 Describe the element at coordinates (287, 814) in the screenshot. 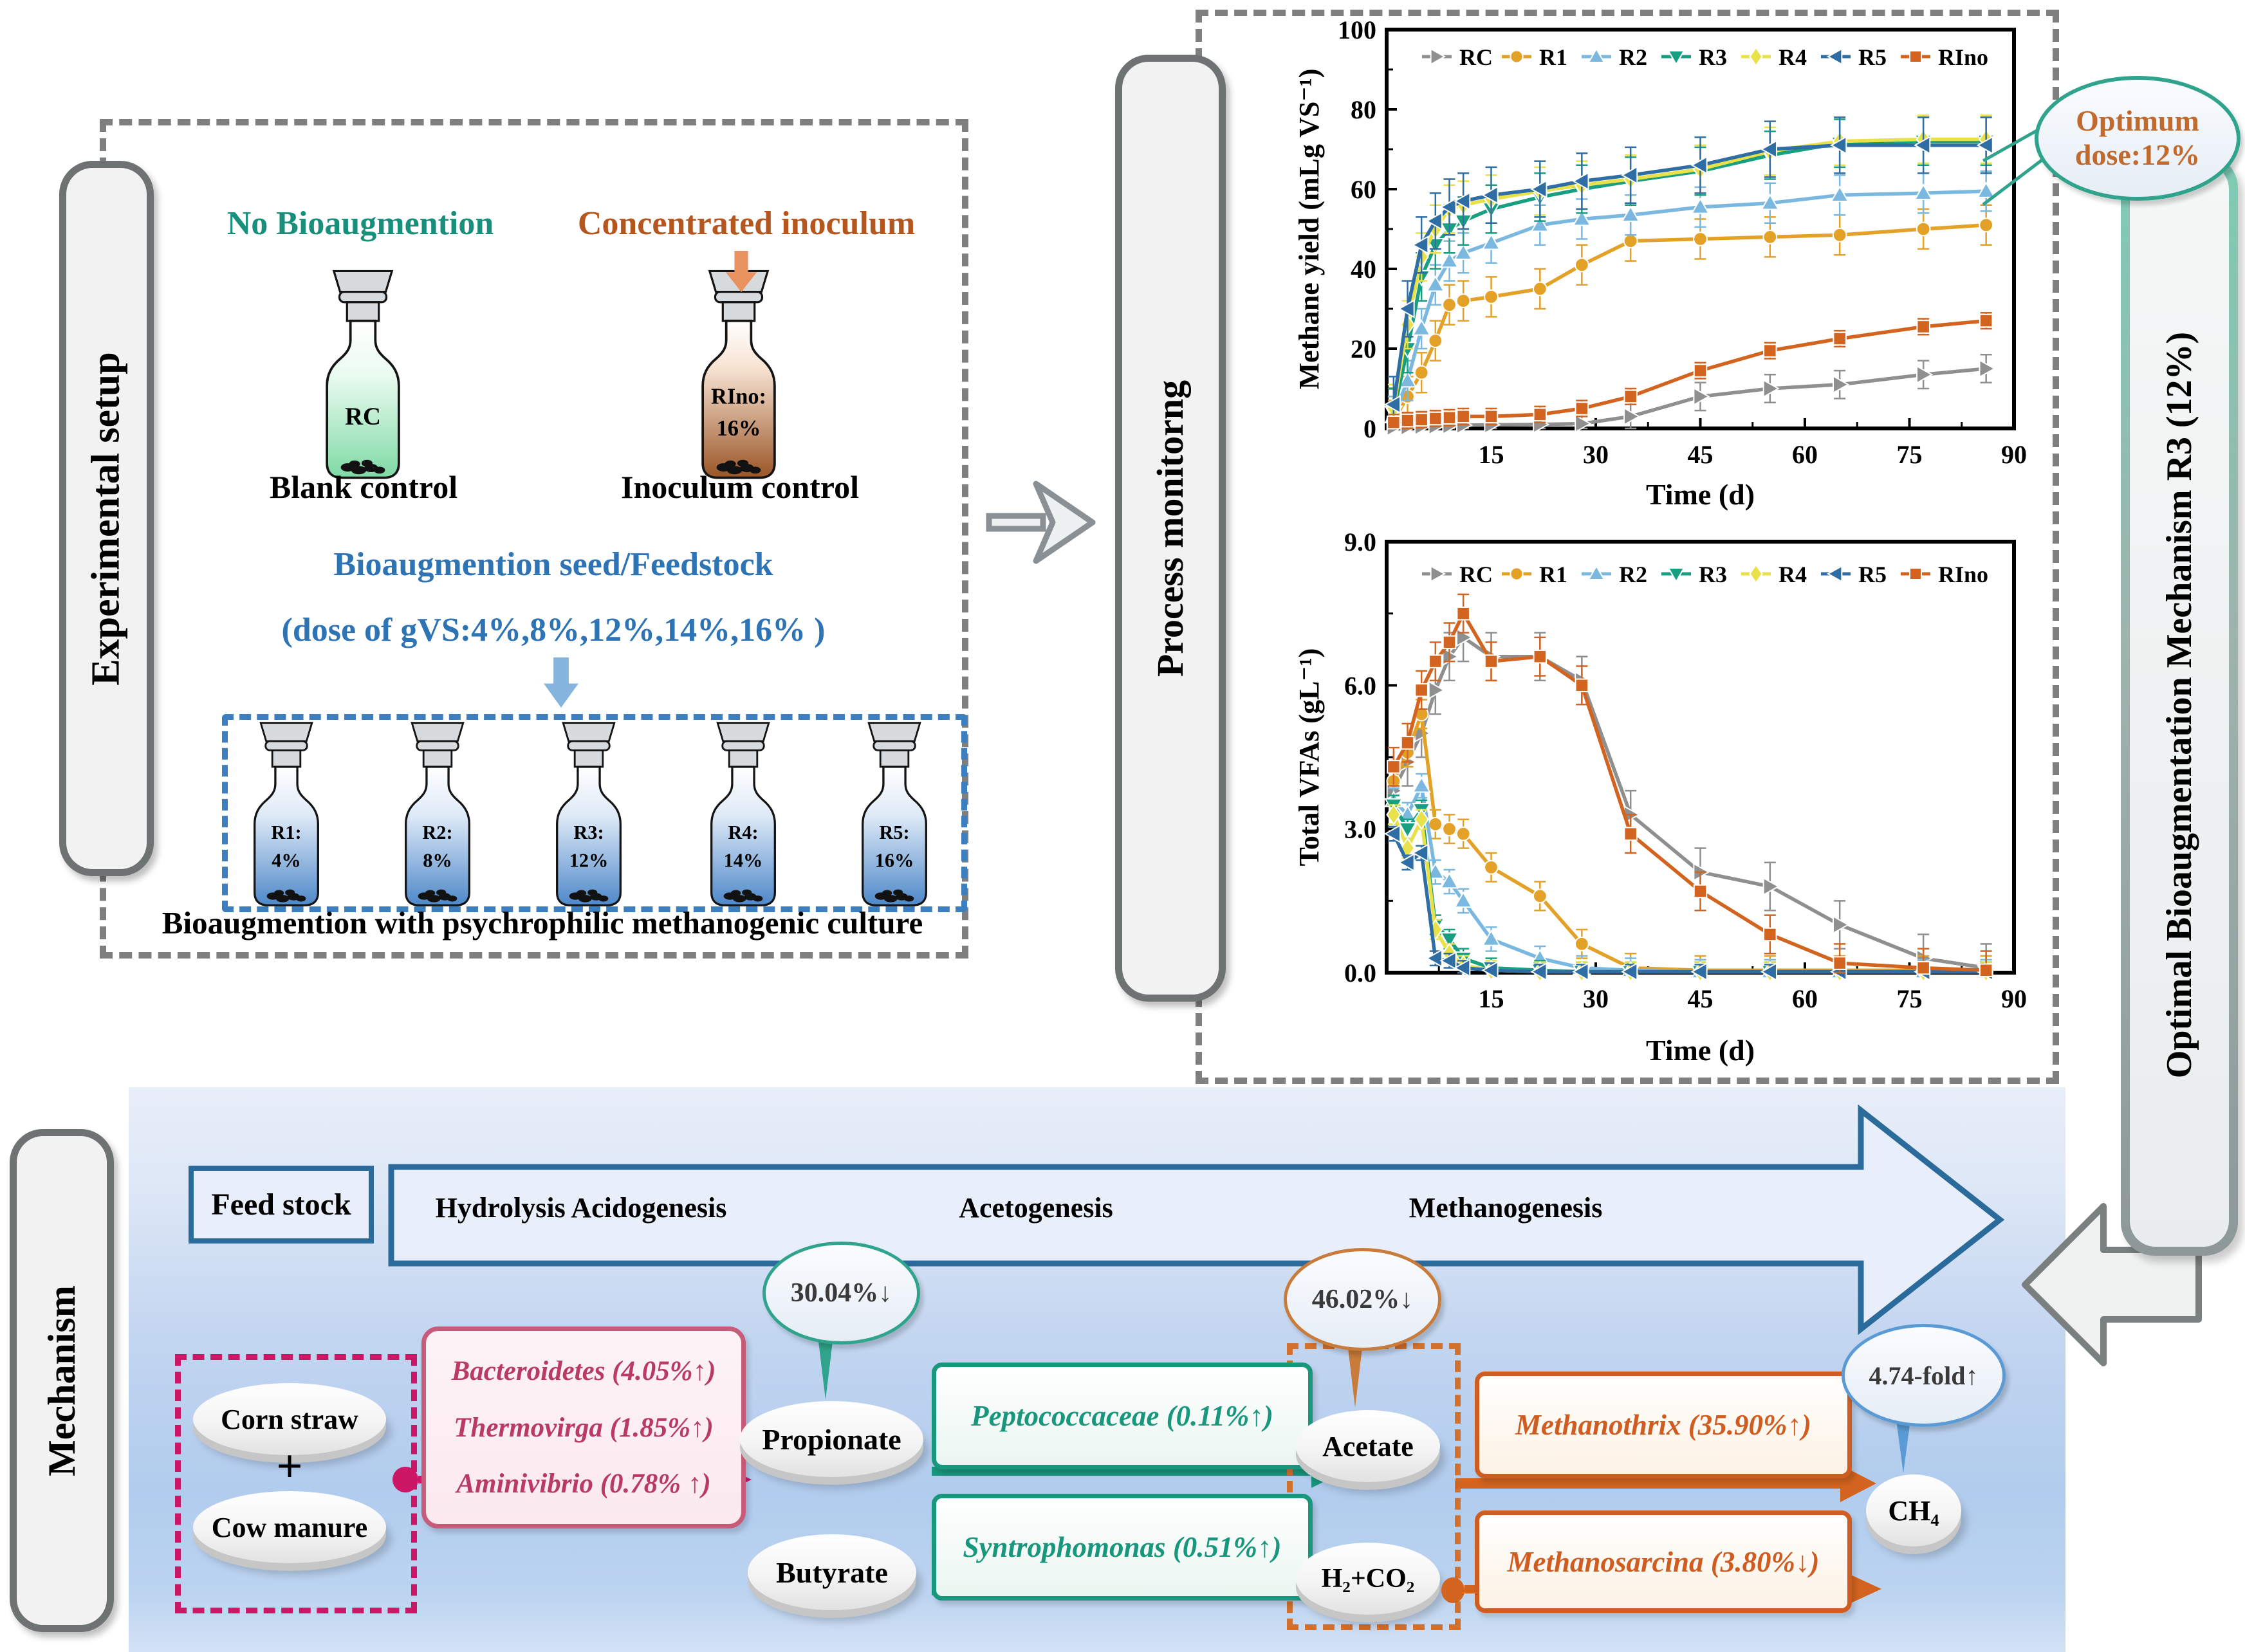

I see `bottle-r1: R1: 4%` at that location.